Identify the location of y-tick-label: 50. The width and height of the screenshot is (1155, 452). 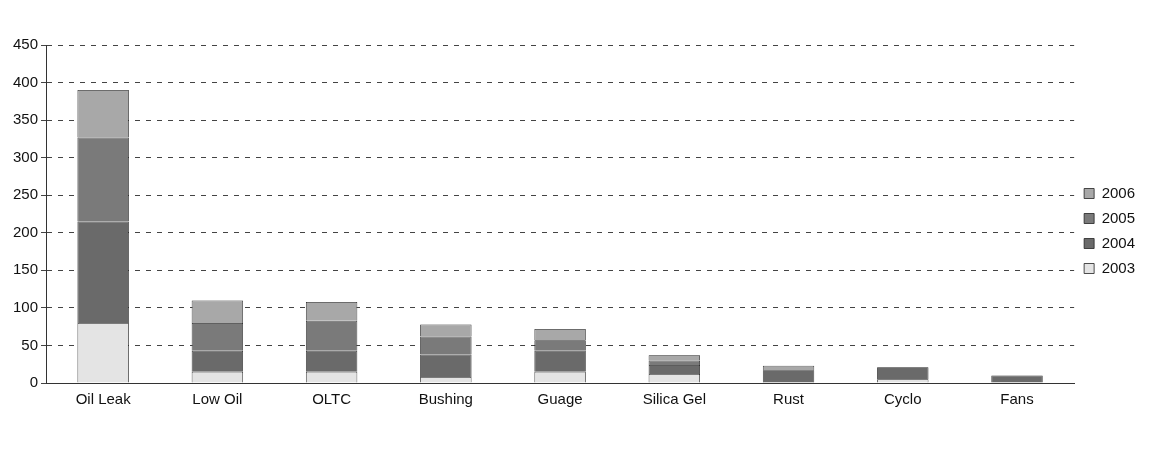
(30, 344).